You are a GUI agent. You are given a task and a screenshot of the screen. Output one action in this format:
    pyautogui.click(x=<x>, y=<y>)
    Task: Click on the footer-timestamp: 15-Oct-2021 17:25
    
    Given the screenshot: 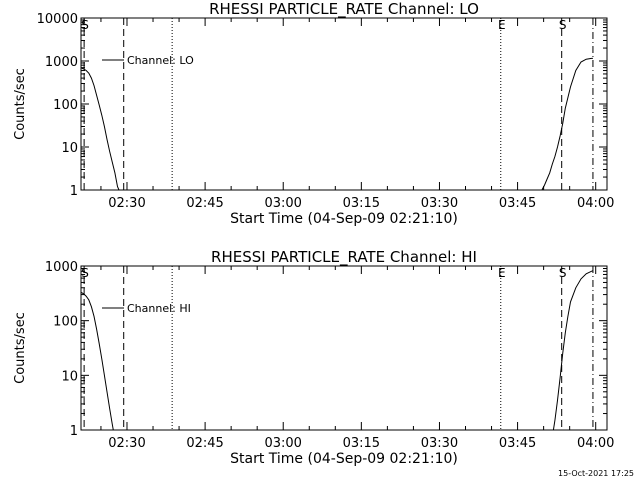 What is the action you would take?
    pyautogui.click(x=596, y=473)
    